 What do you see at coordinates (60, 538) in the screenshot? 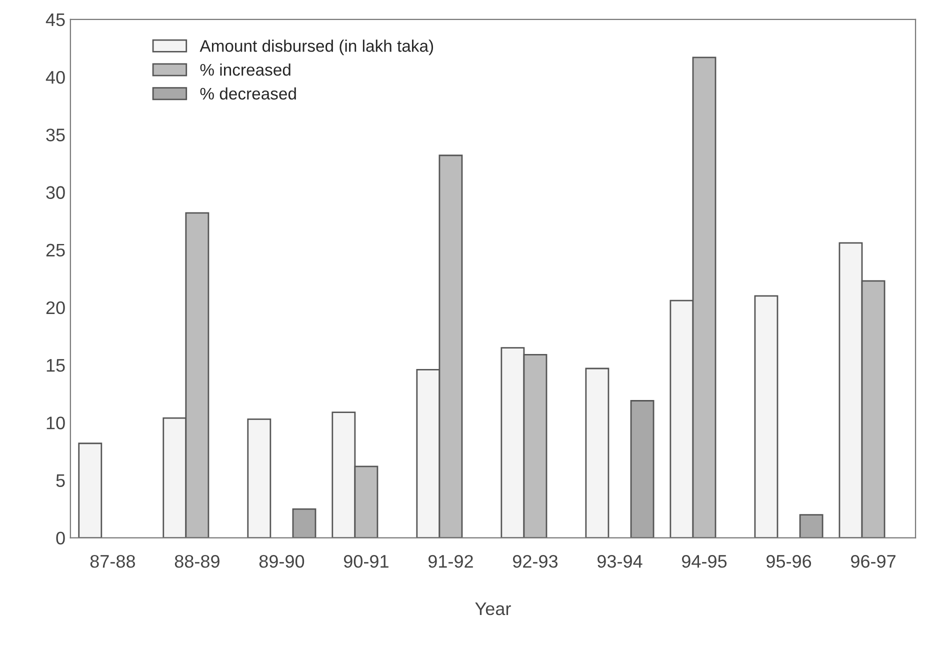
I see `y-tick-label: 0` at bounding box center [60, 538].